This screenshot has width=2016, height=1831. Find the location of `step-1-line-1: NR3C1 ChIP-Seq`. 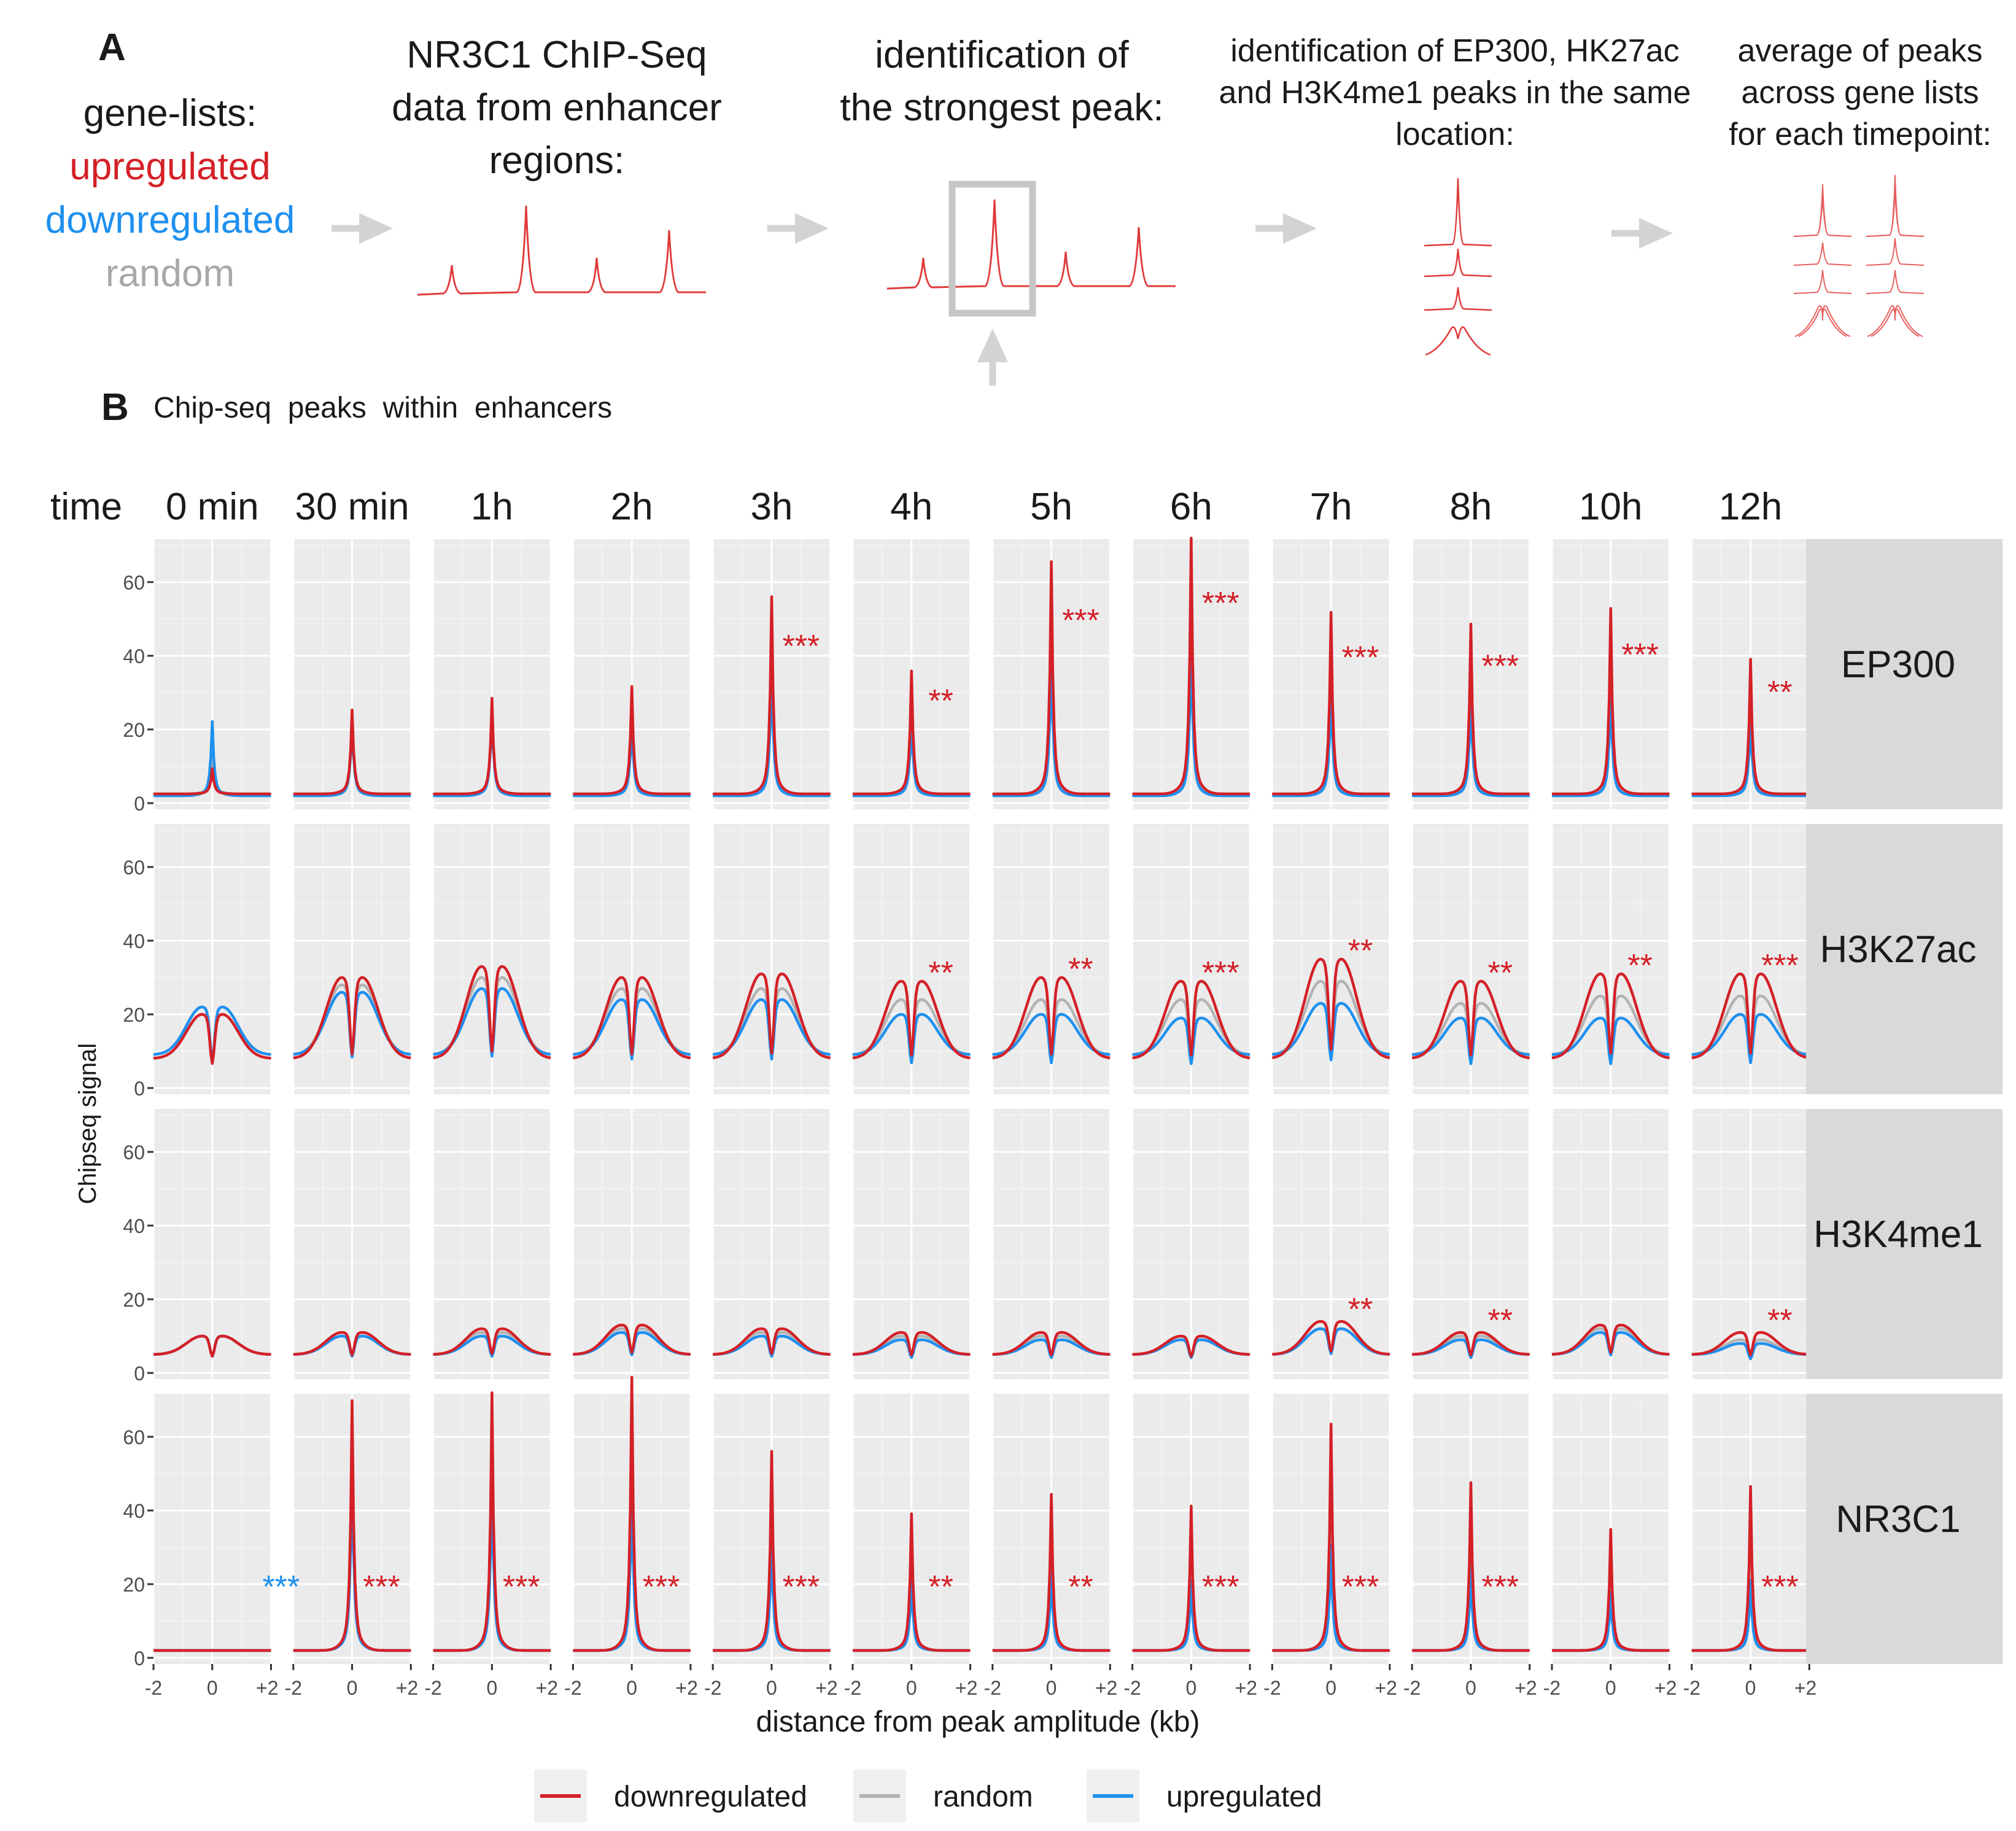

step-1-line-1: NR3C1 ChIP-Seq is located at coordinates (556, 55).